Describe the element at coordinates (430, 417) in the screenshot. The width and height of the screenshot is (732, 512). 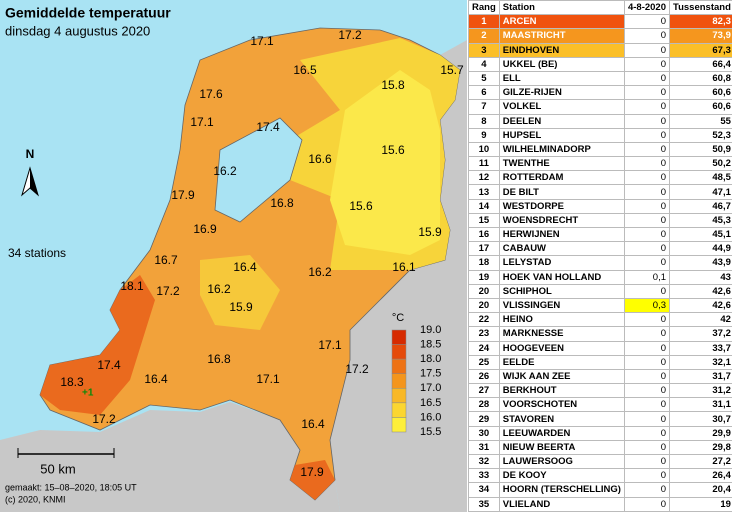
I see `legend-tick-label: 16.0` at that location.